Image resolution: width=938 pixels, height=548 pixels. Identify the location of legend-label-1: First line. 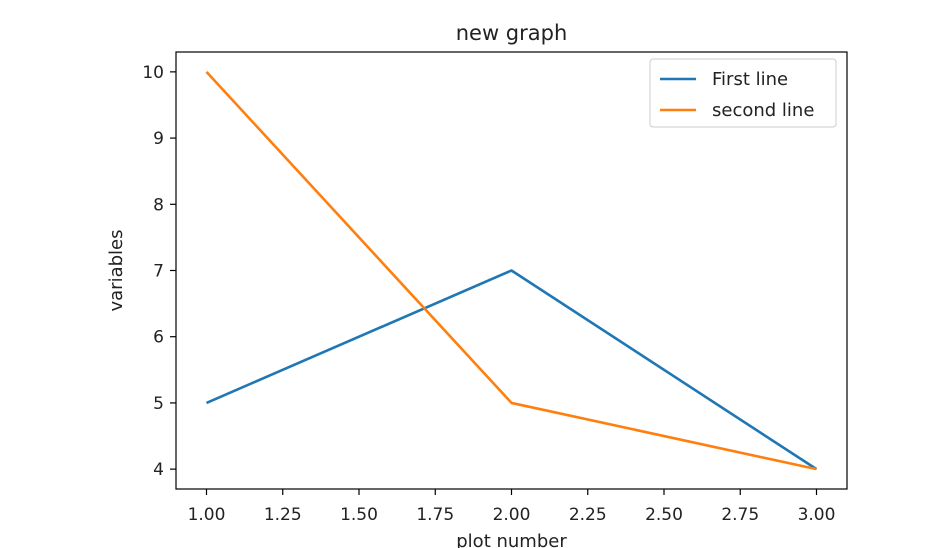
(750, 79).